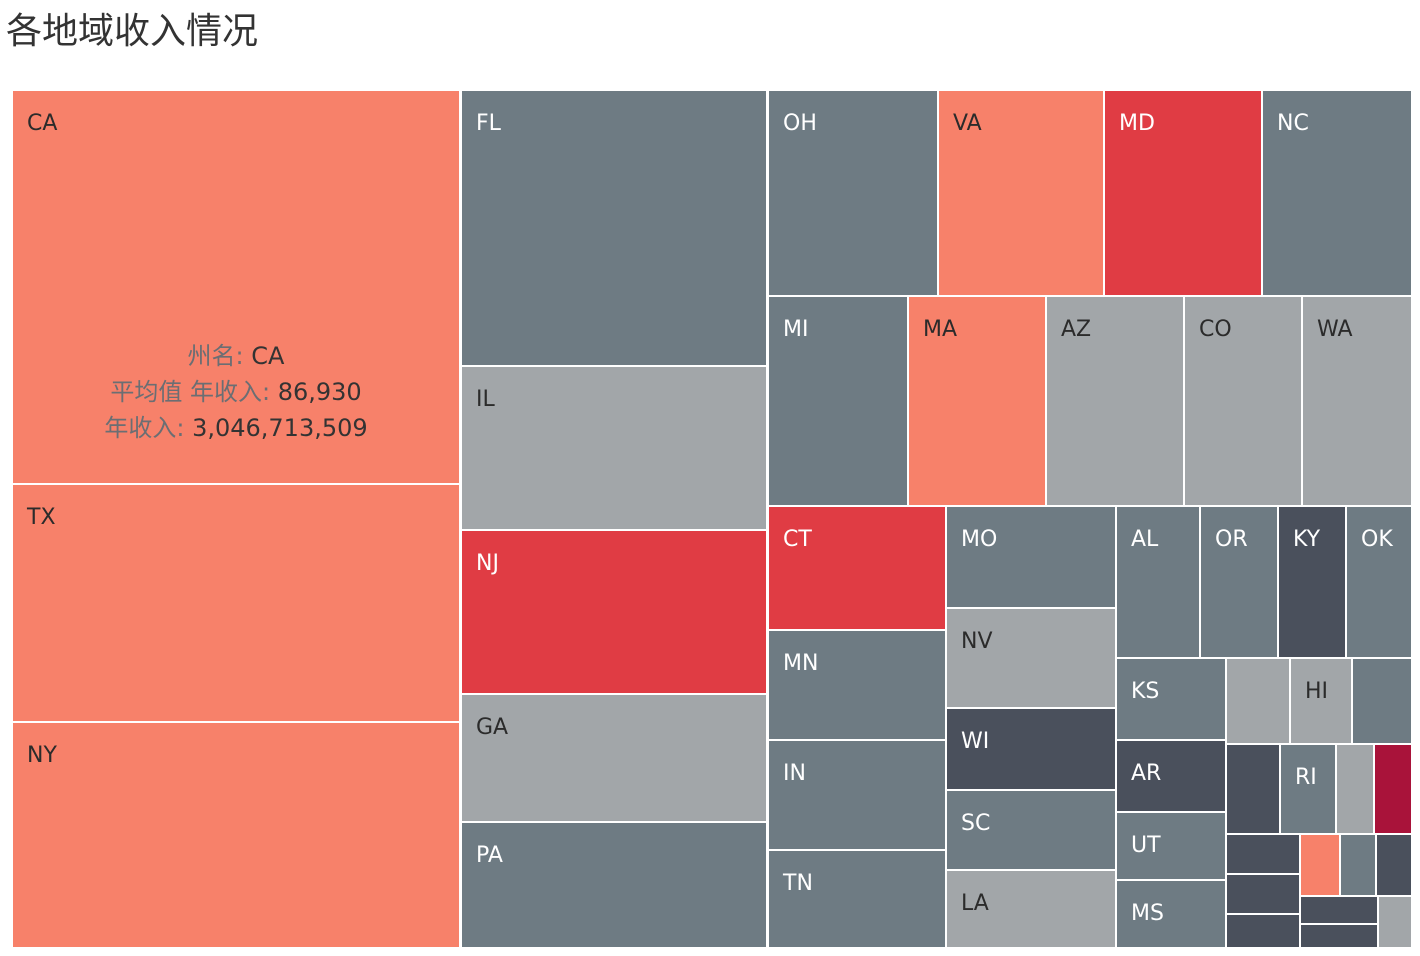 This screenshot has width=1420, height=956. Describe the element at coordinates (1076, 329) in the screenshot. I see `treemap-label-az: AZ` at that location.